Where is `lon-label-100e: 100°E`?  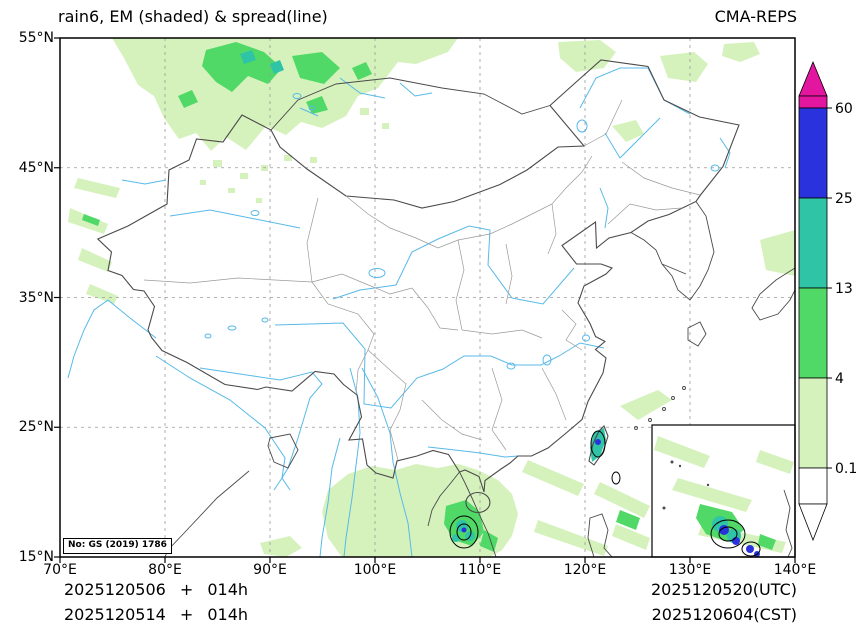 lon-label-100e: 100°E is located at coordinates (375, 570).